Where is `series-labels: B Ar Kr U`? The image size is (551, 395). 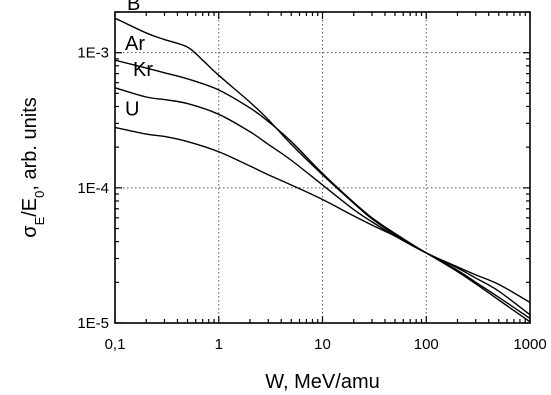 series-labels: B Ar Kr U is located at coordinates (139, 60).